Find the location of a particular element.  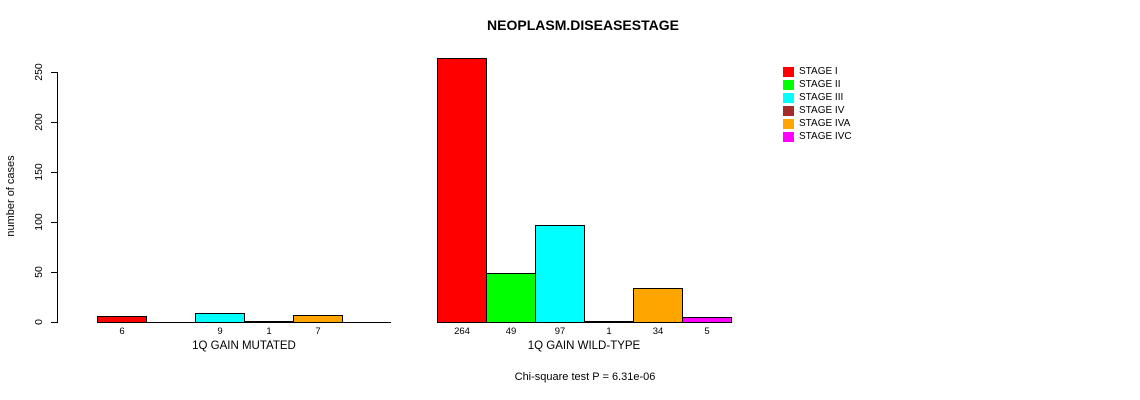

bar-stage-ii is located at coordinates (511, 298).